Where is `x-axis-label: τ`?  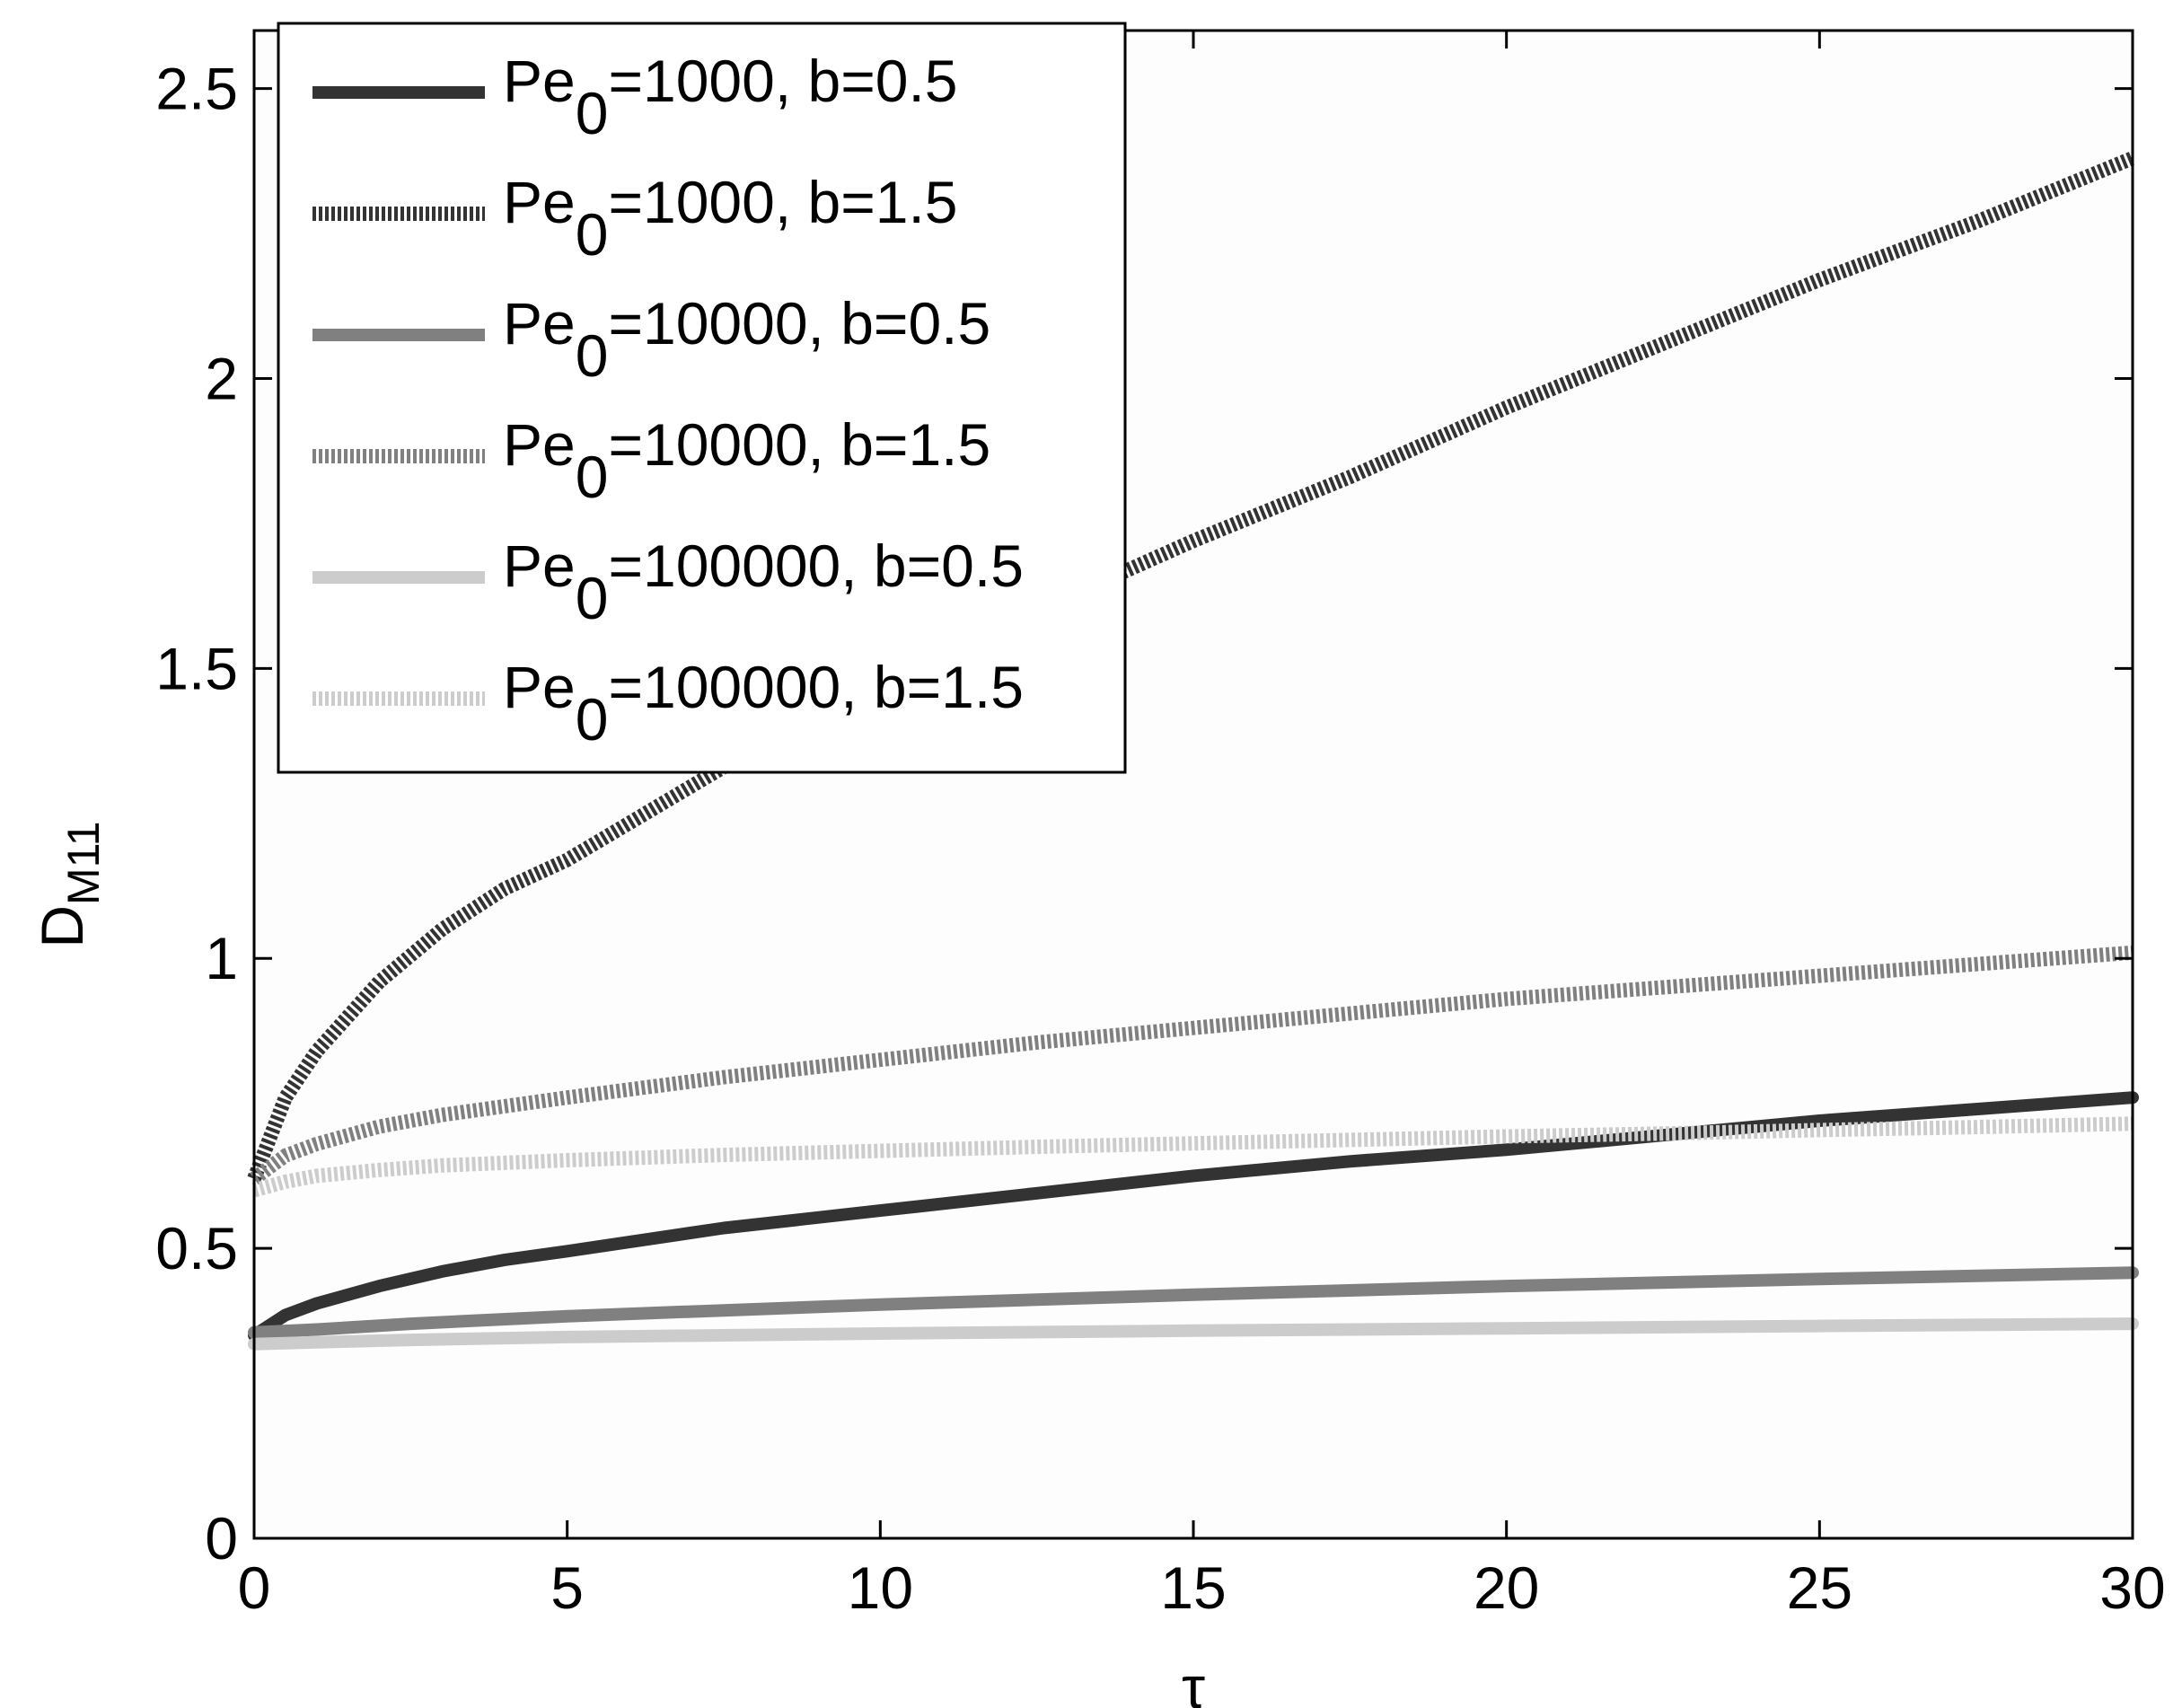
x-axis-label: τ is located at coordinates (1193, 1681).